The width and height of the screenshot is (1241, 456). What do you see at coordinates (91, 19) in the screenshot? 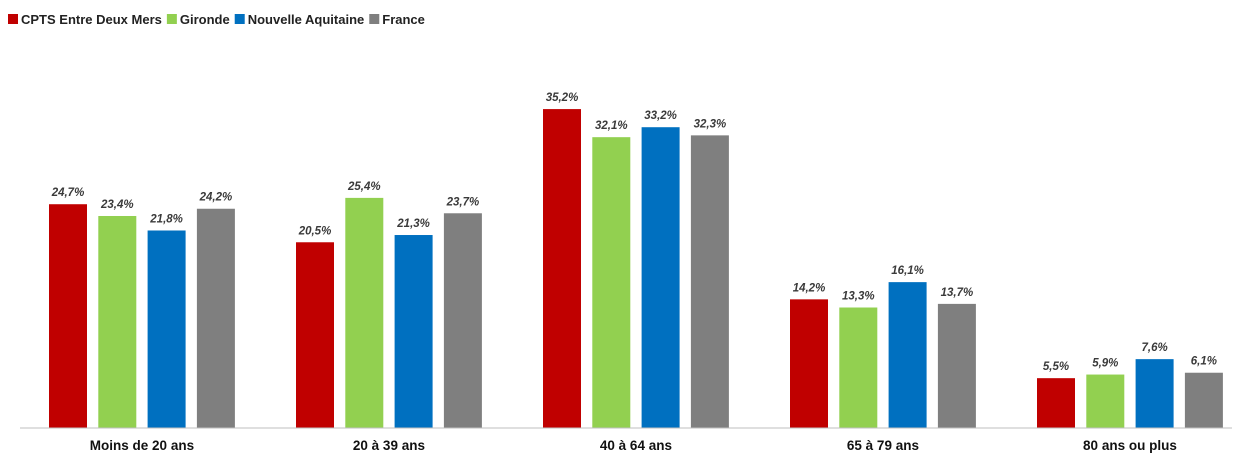
I see `legend-label-cpts-entre-deux-mers: CPTS Entre Deux Mers` at bounding box center [91, 19].